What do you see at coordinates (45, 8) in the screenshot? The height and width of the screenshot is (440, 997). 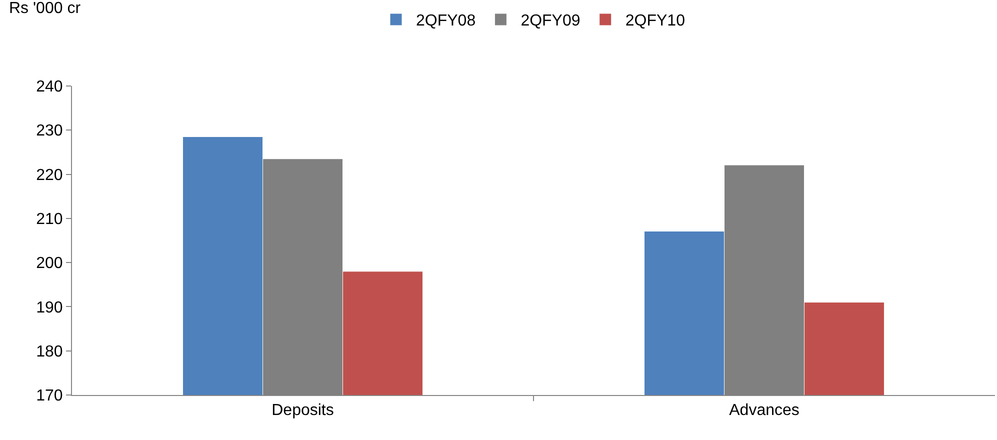 I see `y-axis-title: Rs '000 cr` at bounding box center [45, 8].